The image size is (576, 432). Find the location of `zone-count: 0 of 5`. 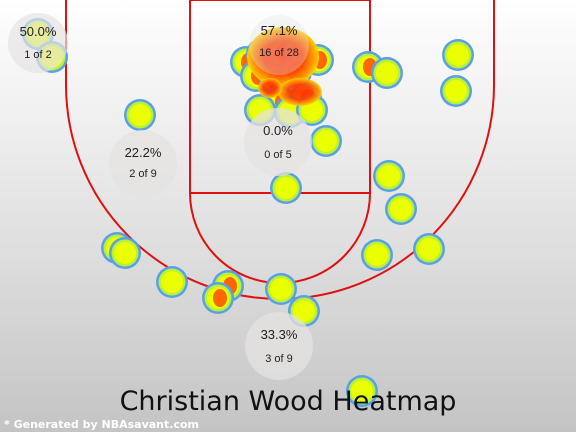

zone-count: 0 of 5 is located at coordinates (278, 155).